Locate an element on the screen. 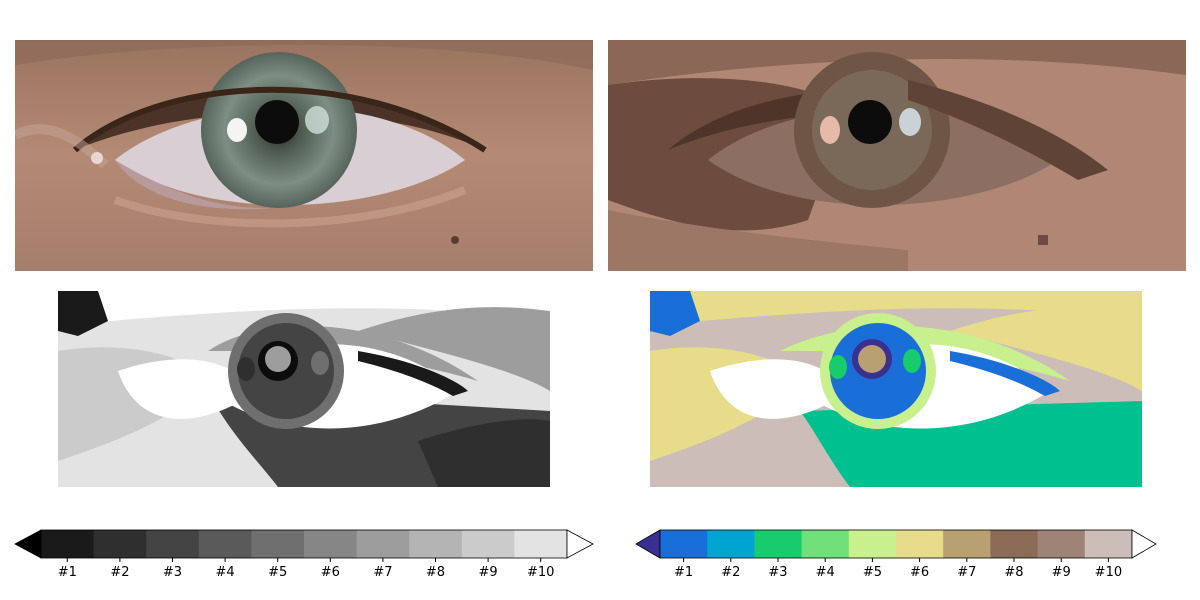  terrain-colorbar: #1 #2 #3 #4 #5 #6 #7 #8 #9 #10 is located at coordinates (896, 558).